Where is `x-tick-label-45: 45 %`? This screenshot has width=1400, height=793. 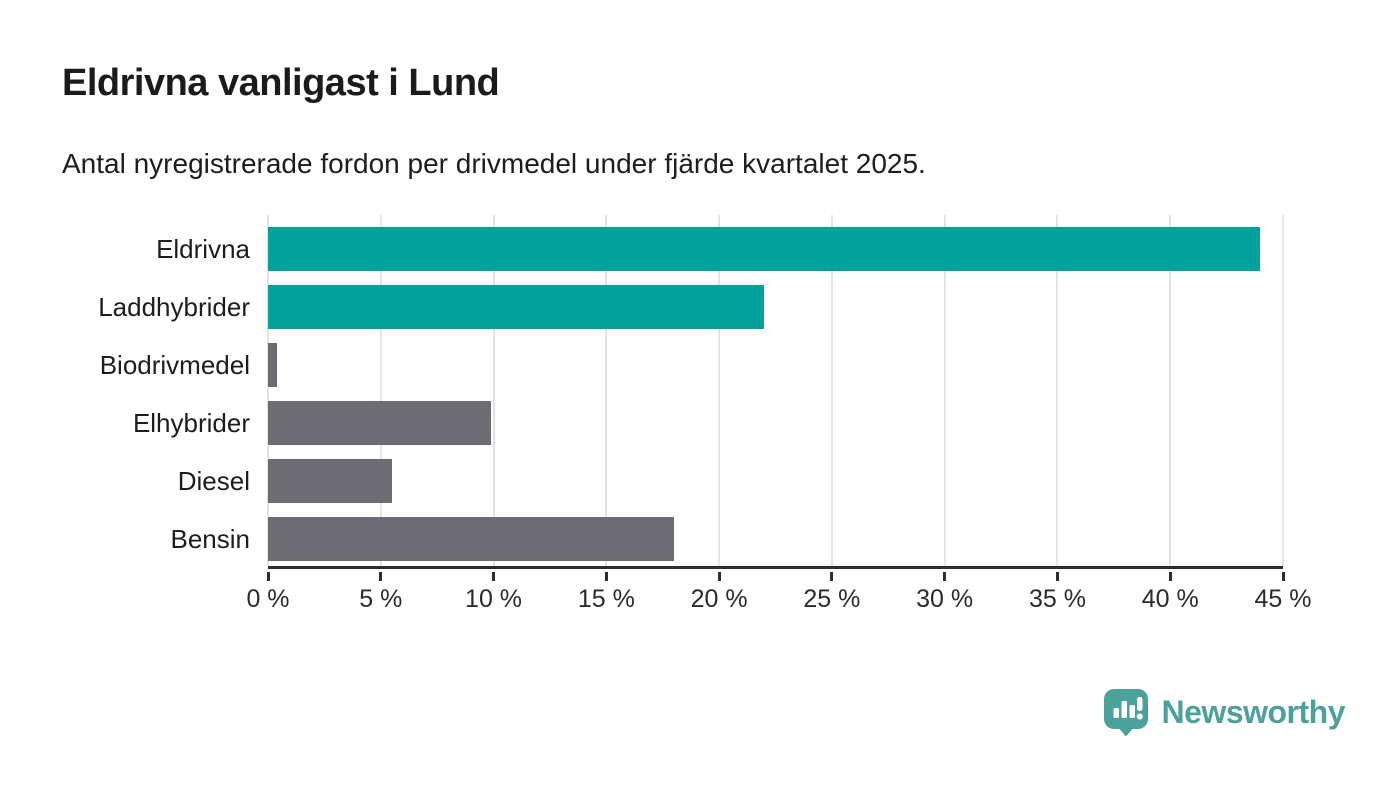 x-tick-label-45: 45 % is located at coordinates (1283, 599).